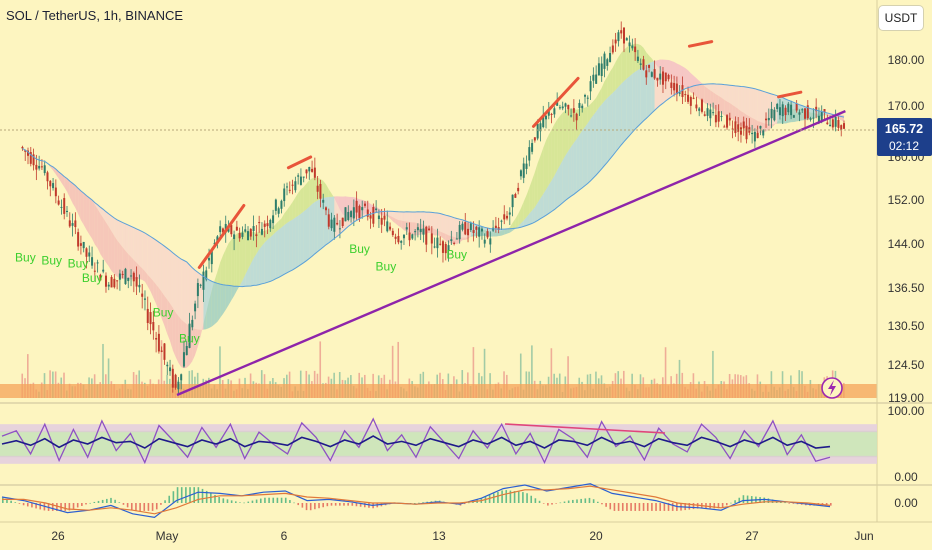  What do you see at coordinates (438, 459) in the screenshot?
I see `osc-oversold-band` at bounding box center [438, 459].